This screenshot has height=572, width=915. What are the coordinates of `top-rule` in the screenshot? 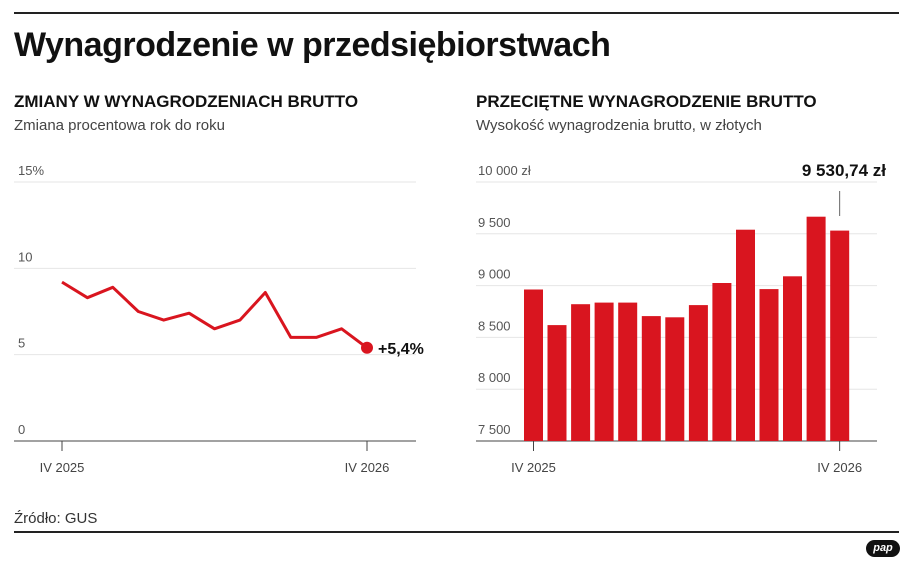 It's located at (456, 13).